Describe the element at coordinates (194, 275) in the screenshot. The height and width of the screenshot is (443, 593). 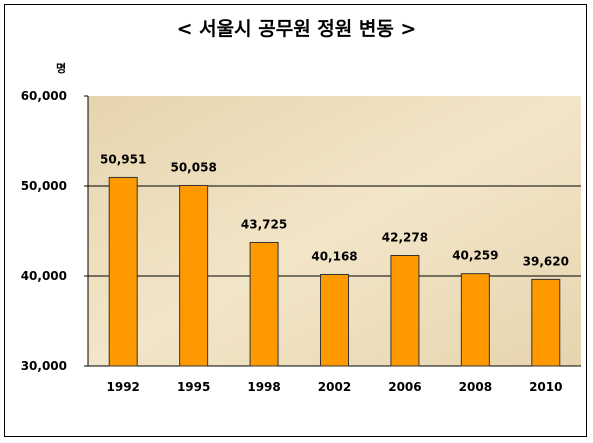
I see `bar-1995` at that location.